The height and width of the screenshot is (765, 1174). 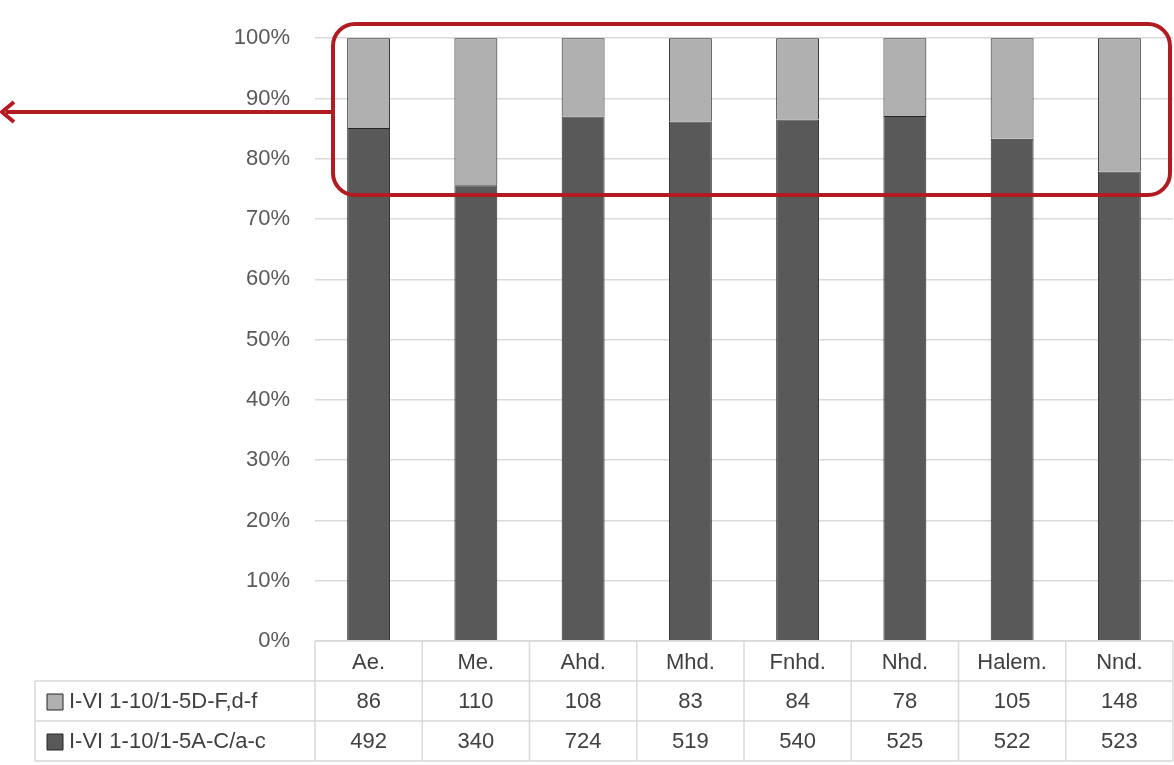 I want to click on y-tick-label: 50%, so click(x=267, y=338).